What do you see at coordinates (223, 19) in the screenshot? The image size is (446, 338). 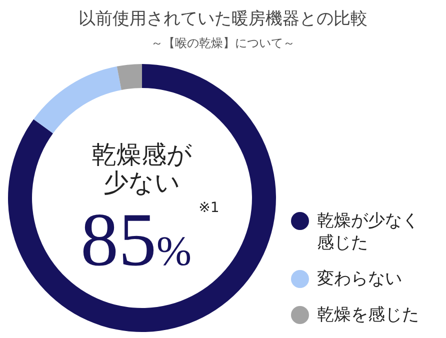 I see `chart-title: 以前使用されていた暖房機器との比較` at bounding box center [223, 19].